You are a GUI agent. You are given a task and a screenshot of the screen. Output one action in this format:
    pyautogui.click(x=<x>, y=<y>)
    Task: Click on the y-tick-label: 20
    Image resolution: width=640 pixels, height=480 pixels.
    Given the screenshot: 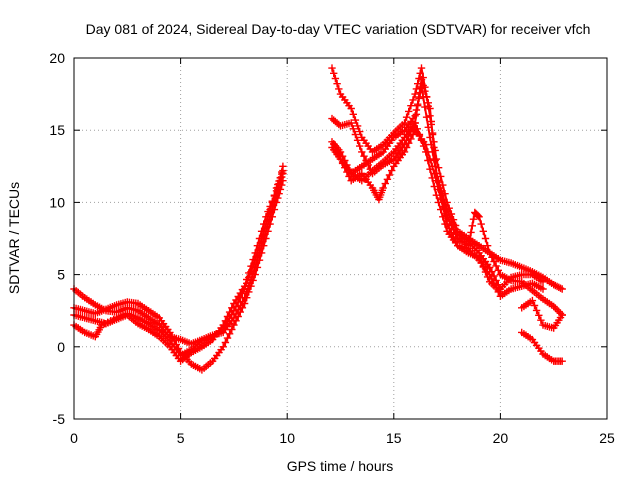 What is the action you would take?
    pyautogui.click(x=57, y=58)
    